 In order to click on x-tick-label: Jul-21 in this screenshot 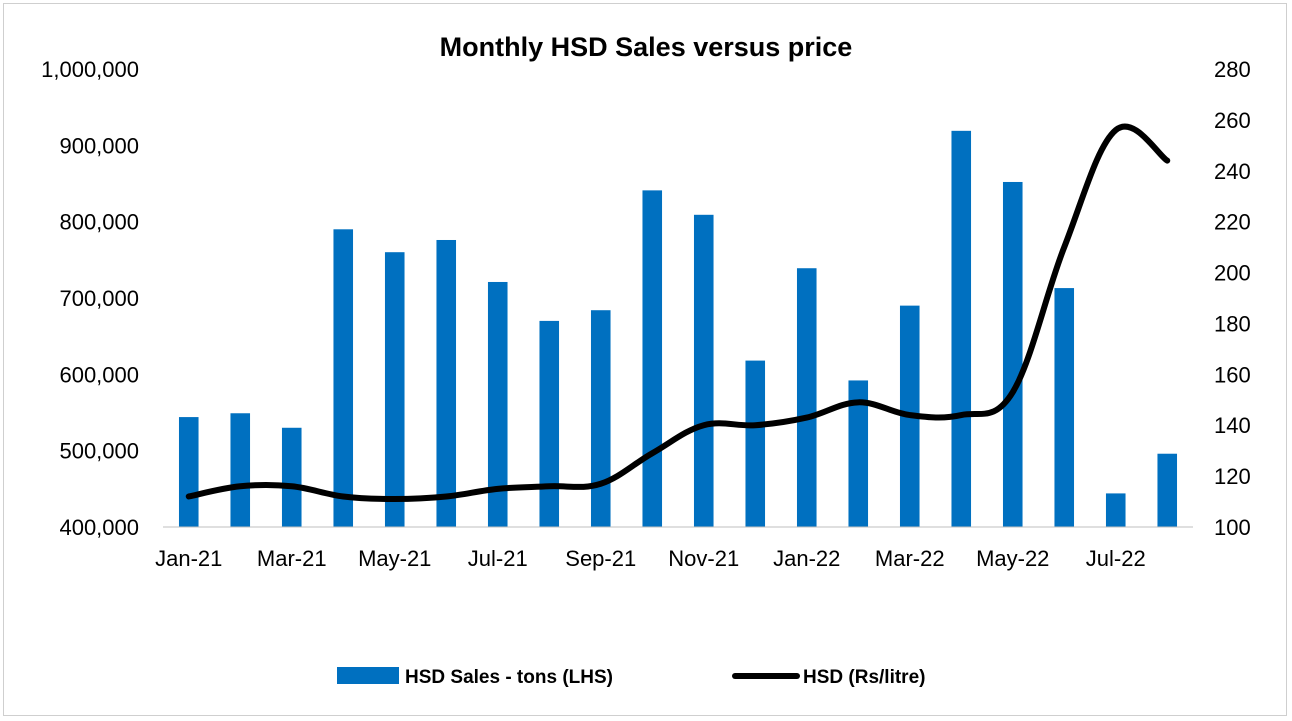, I will do `click(498, 558)`.